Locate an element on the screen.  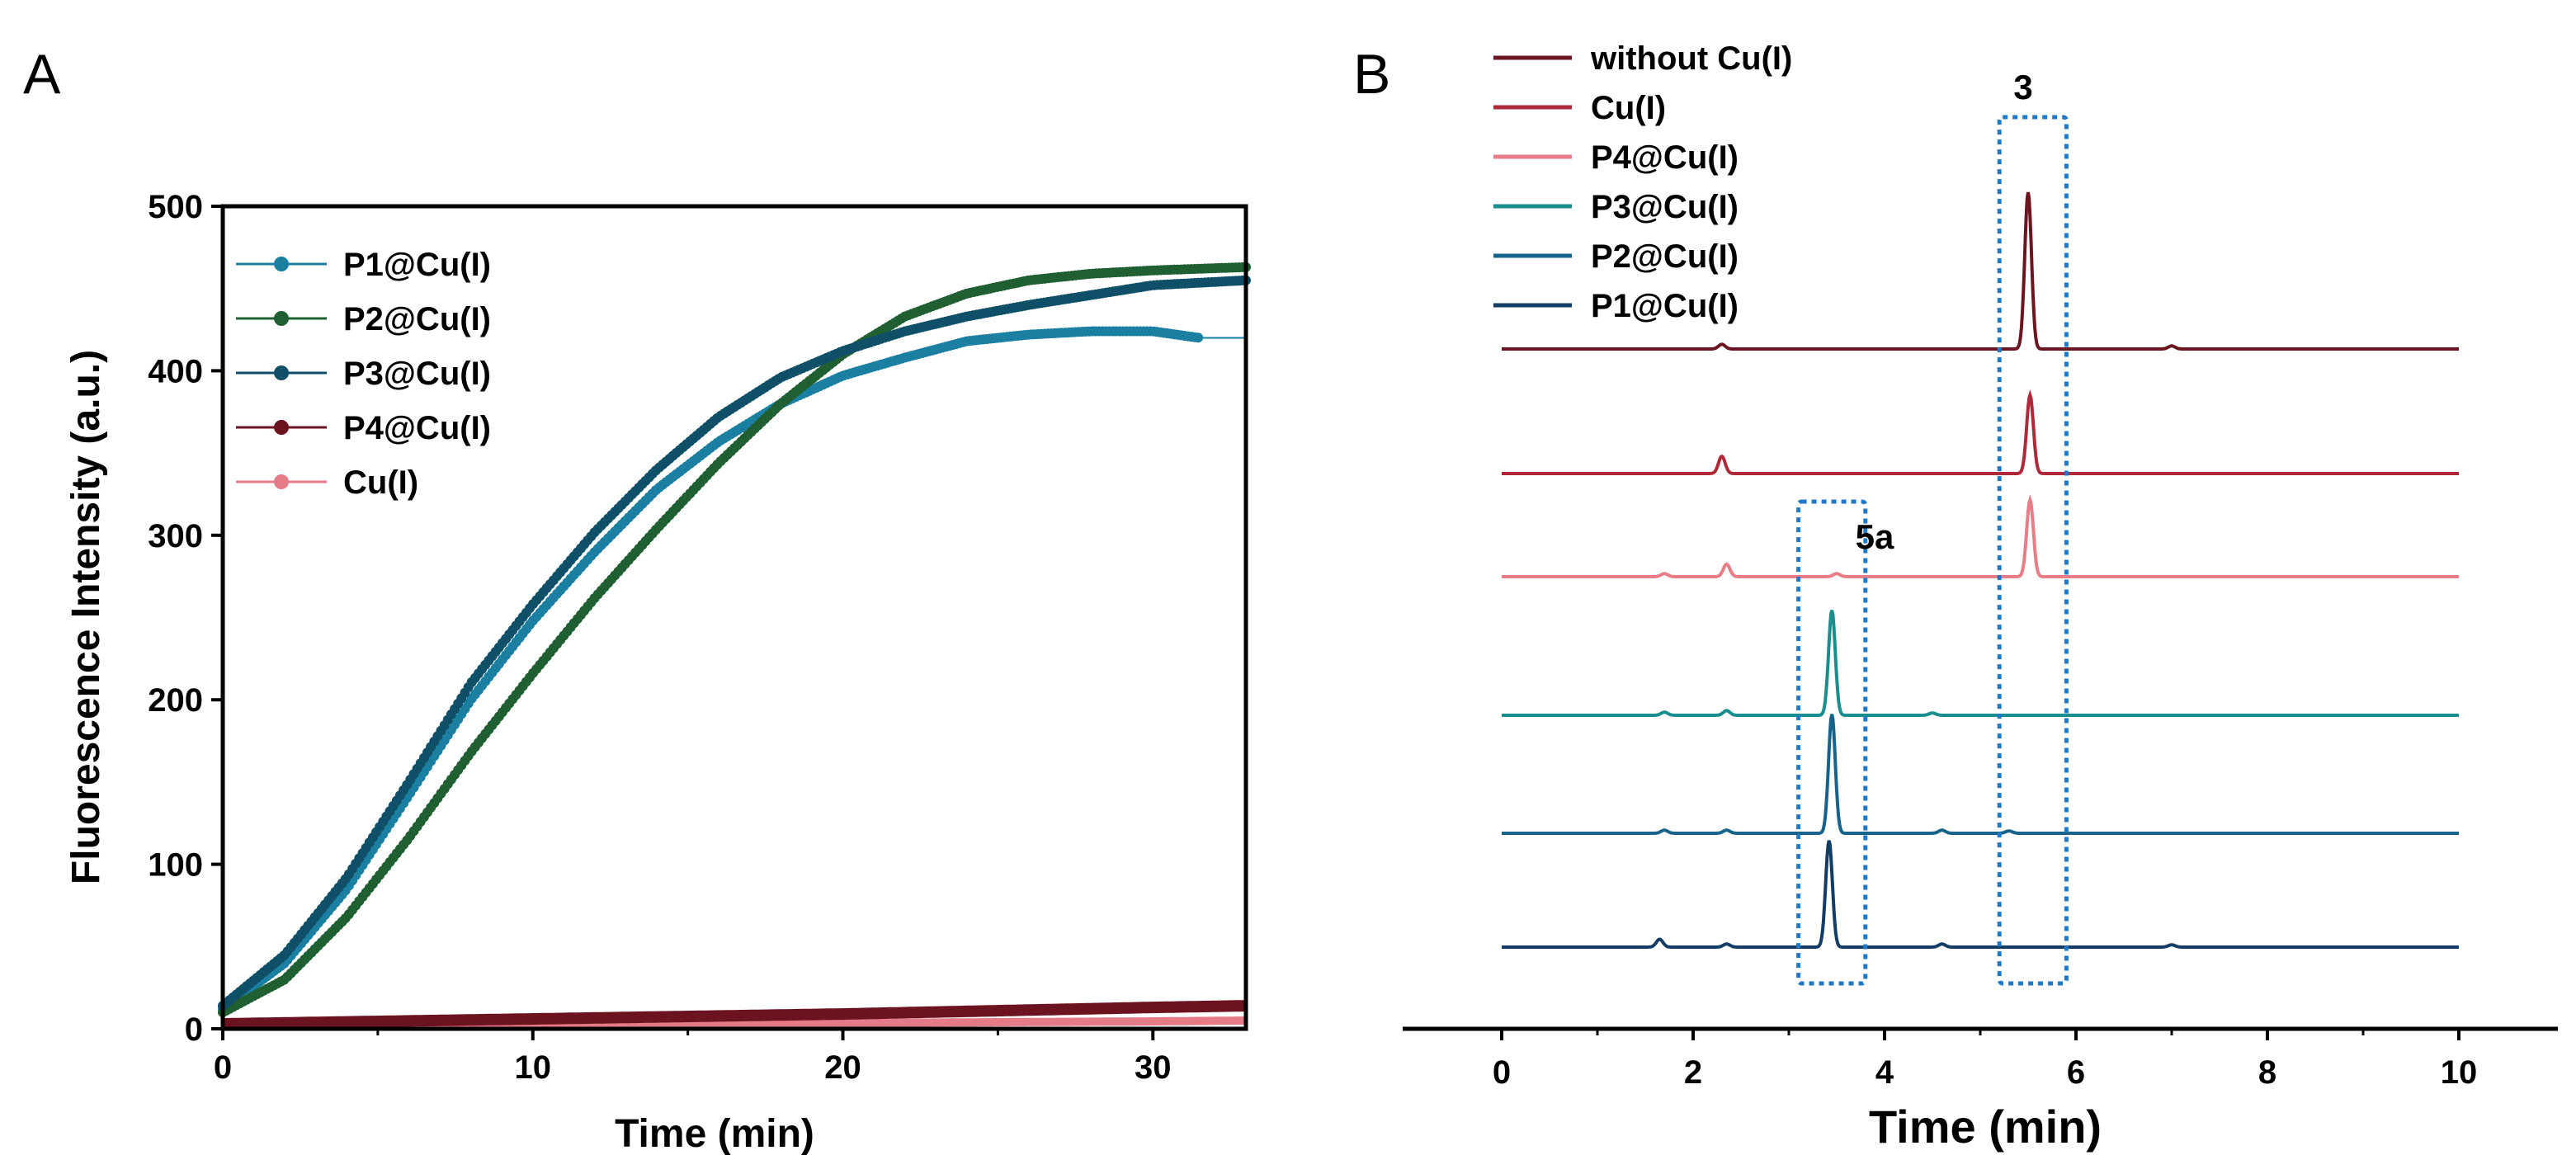
trace-p1-cu-i is located at coordinates (1980, 895).